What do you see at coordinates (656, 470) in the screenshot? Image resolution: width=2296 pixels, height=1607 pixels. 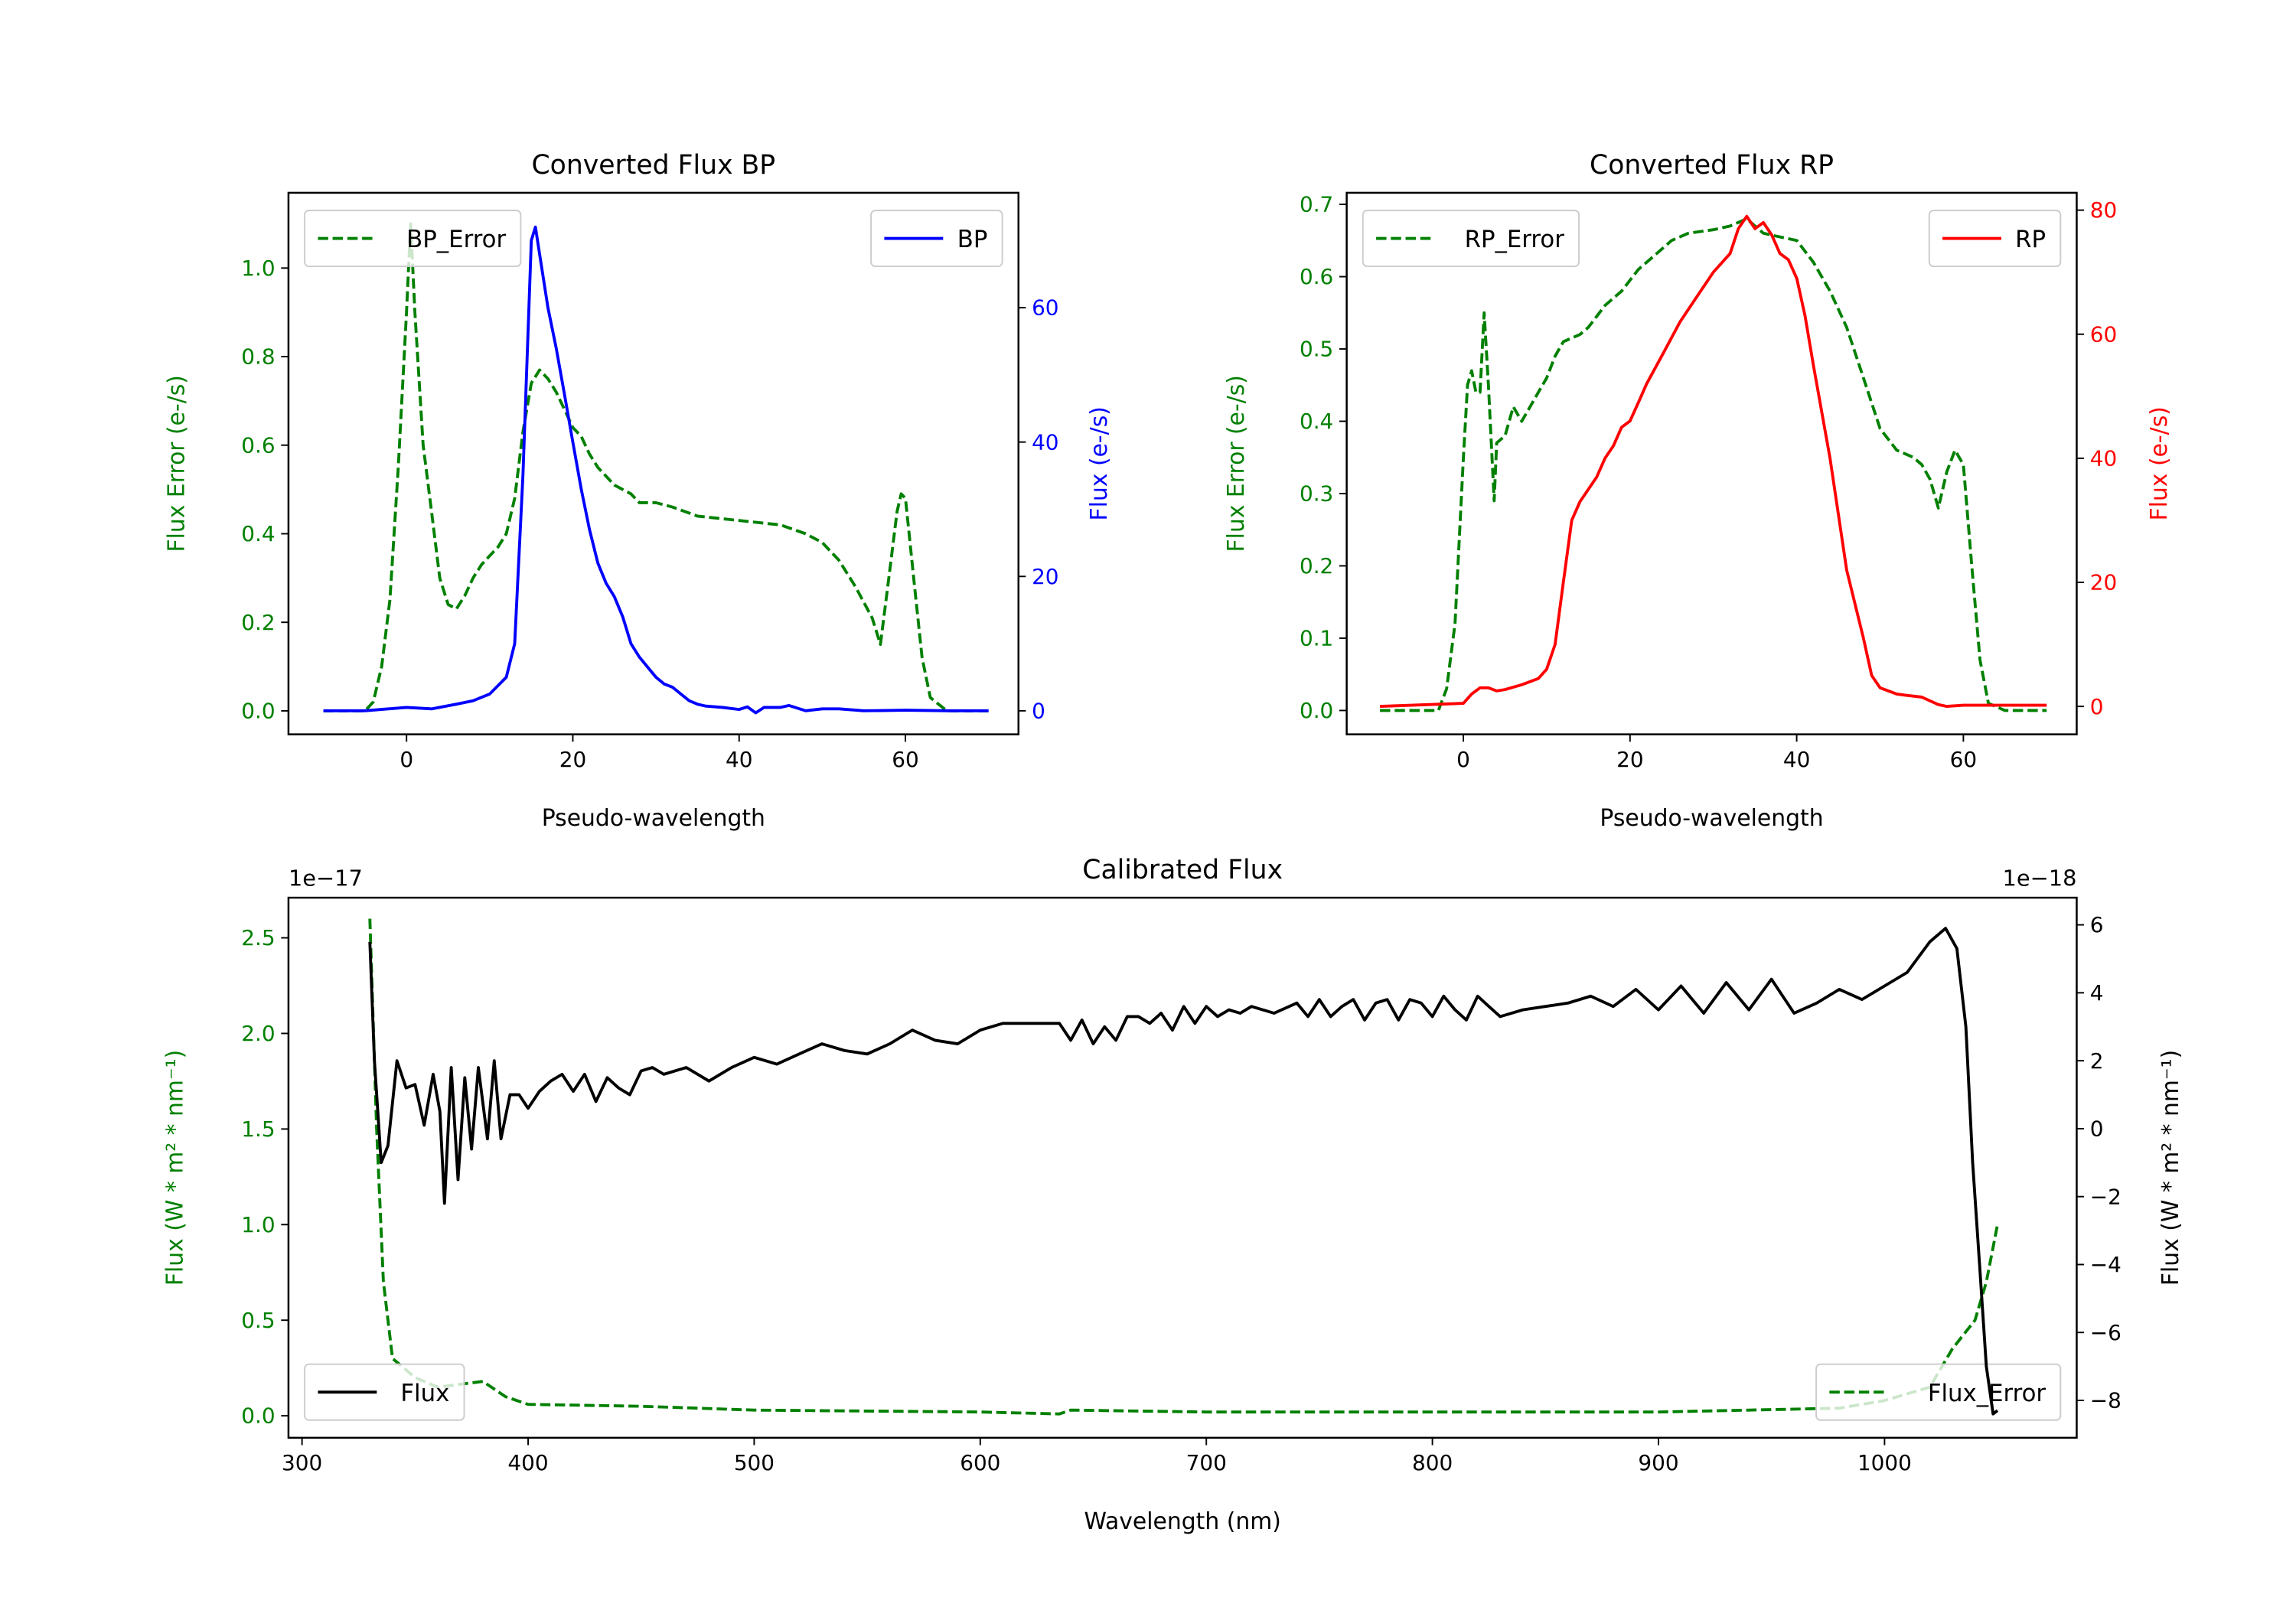 I see `series-line-bp` at bounding box center [656, 470].